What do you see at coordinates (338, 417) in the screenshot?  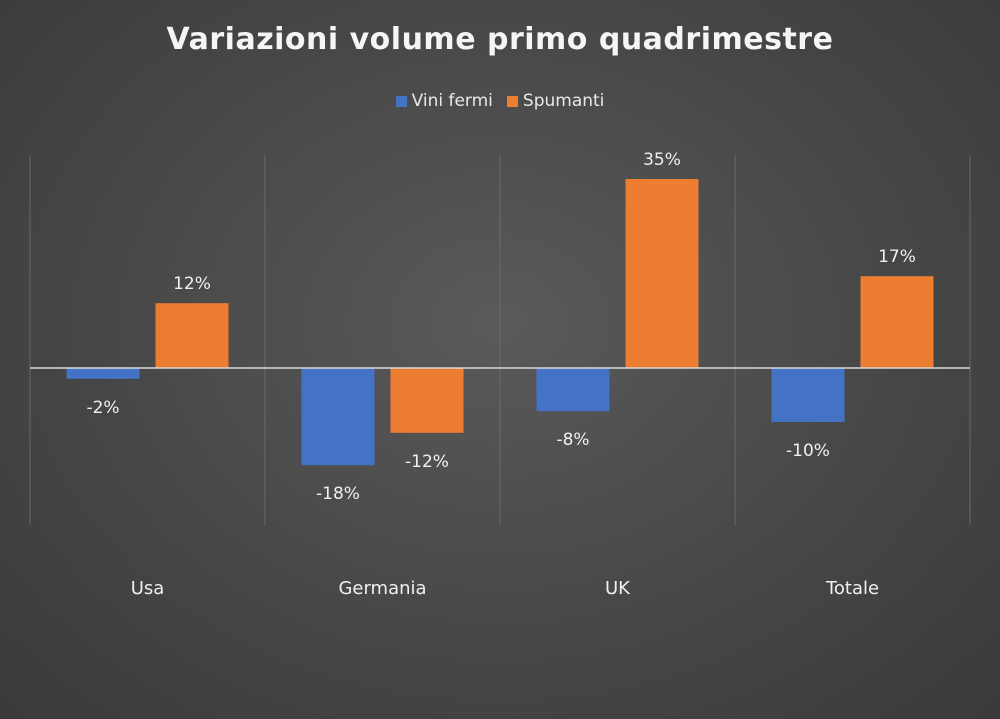 I see `bar-vini-fermi-germania` at bounding box center [338, 417].